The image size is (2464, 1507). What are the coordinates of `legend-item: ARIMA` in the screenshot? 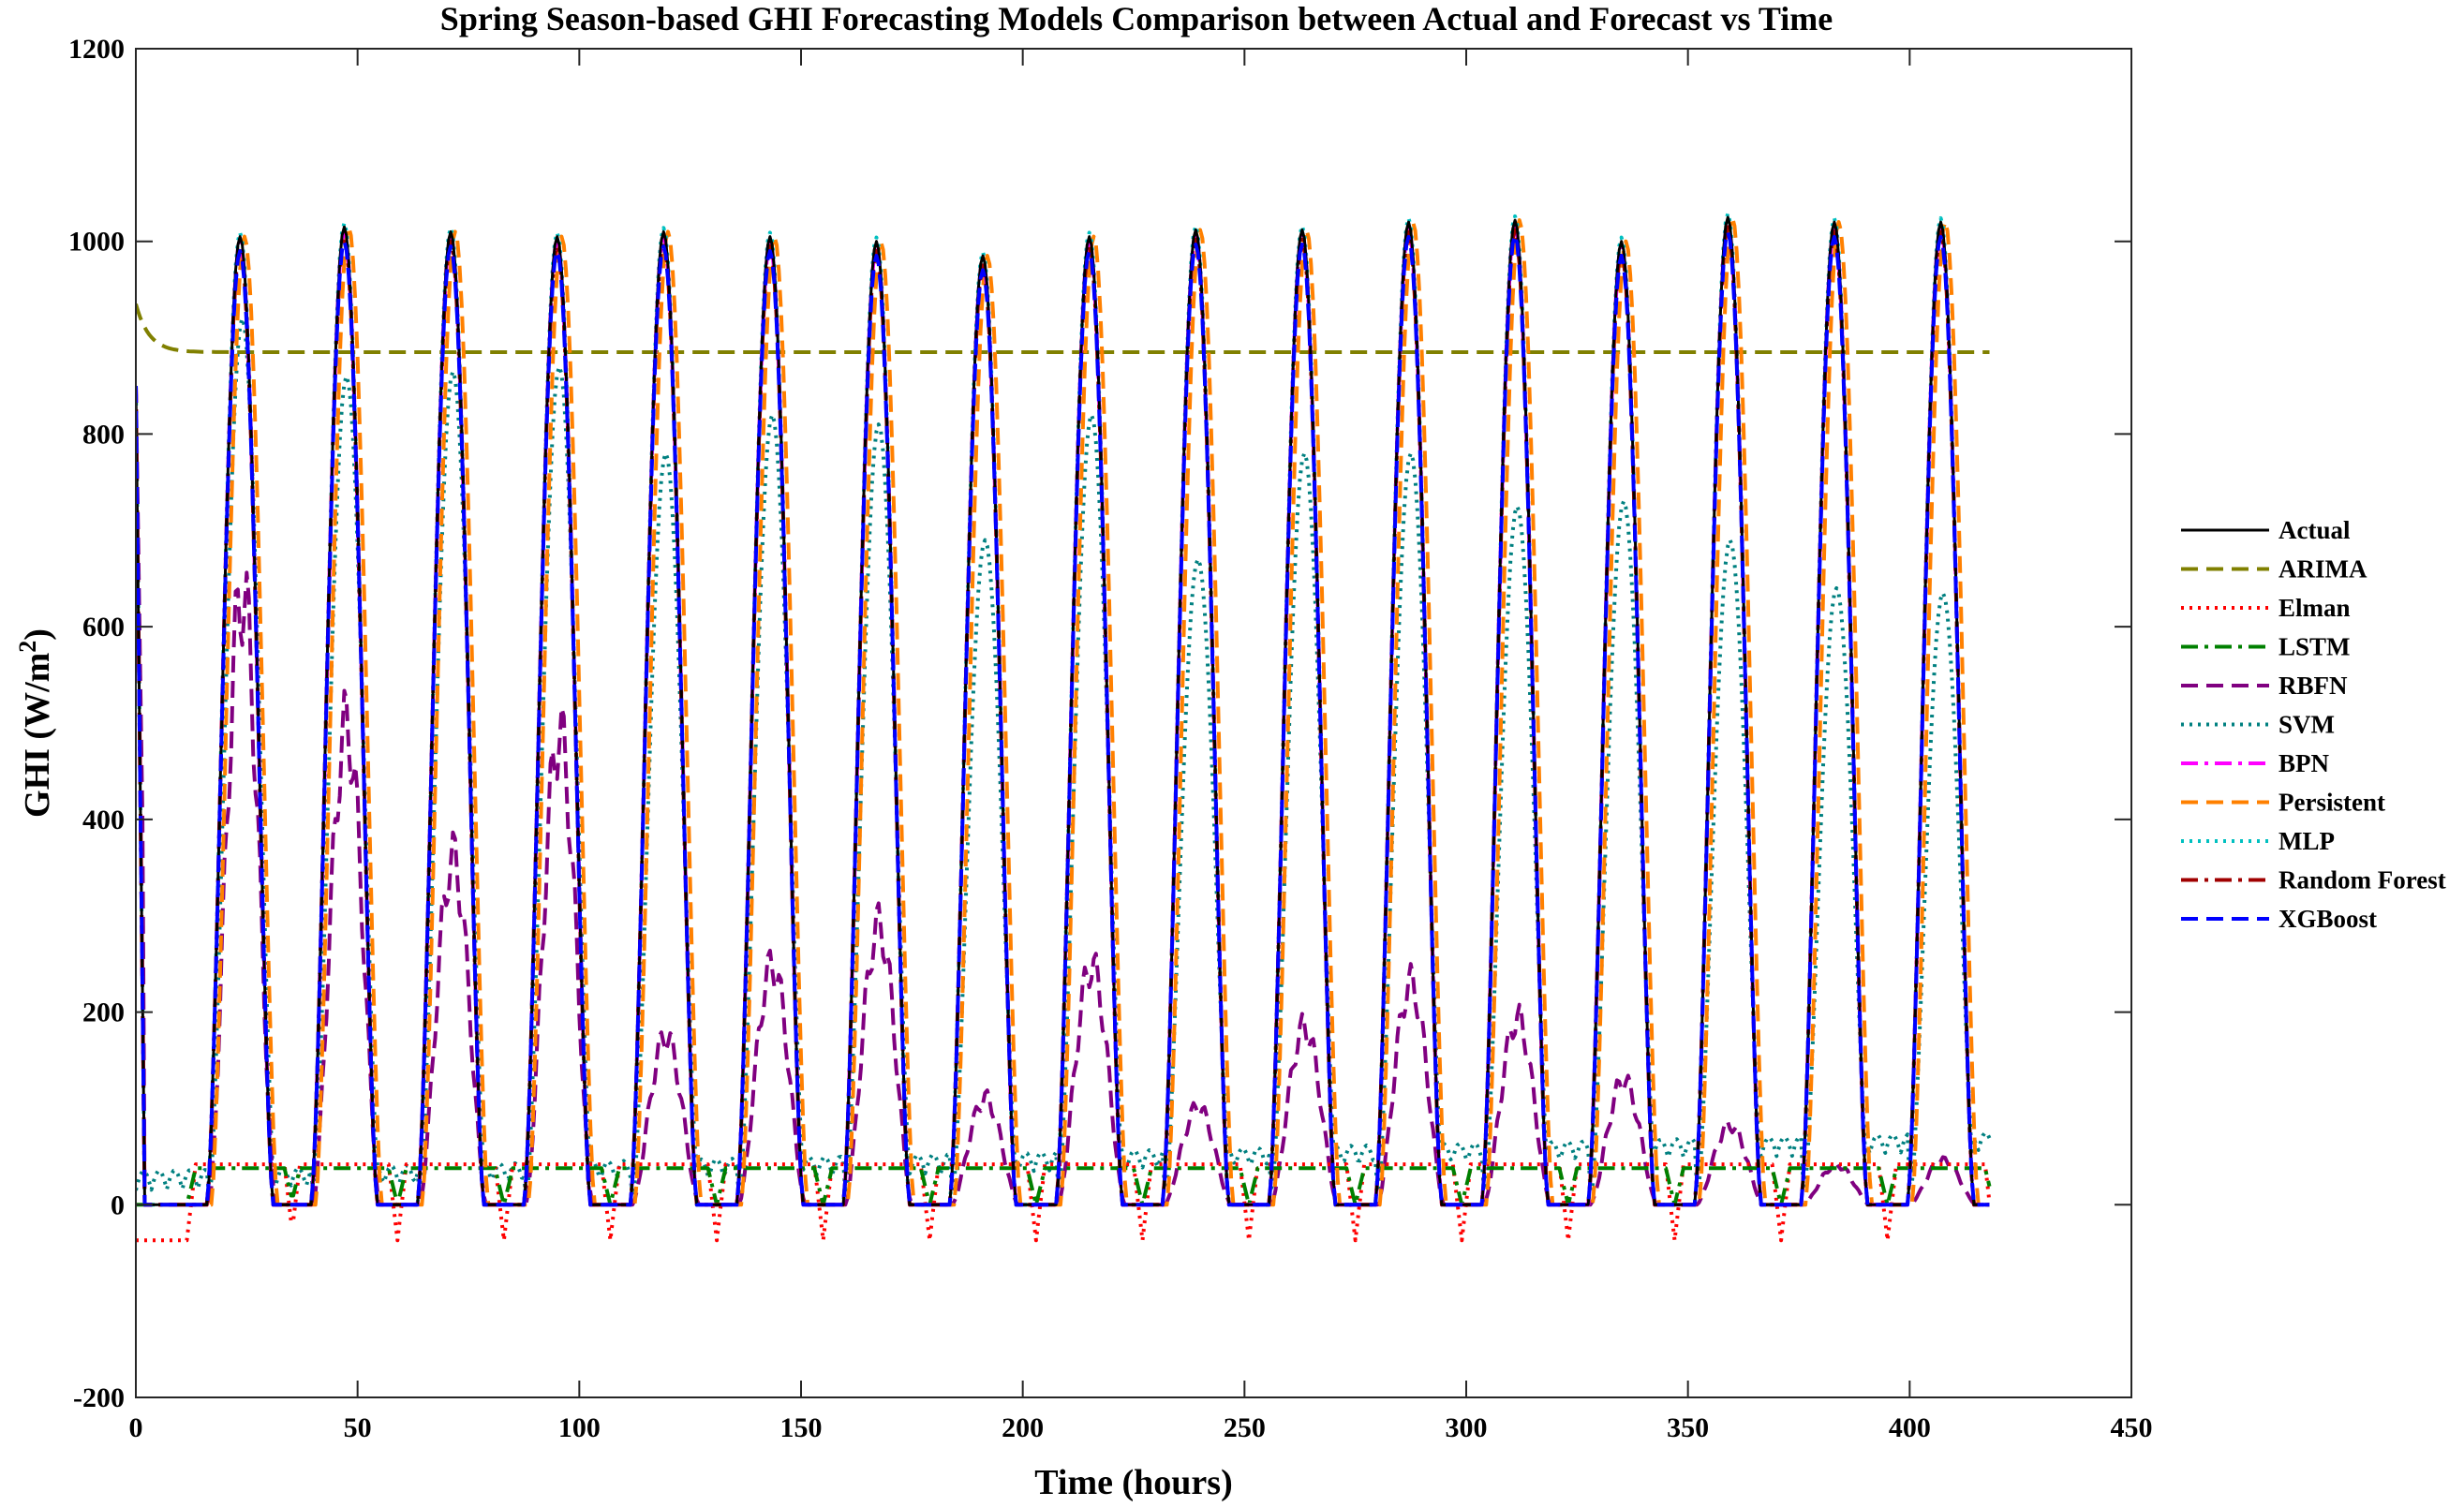 It's located at (2274, 569).